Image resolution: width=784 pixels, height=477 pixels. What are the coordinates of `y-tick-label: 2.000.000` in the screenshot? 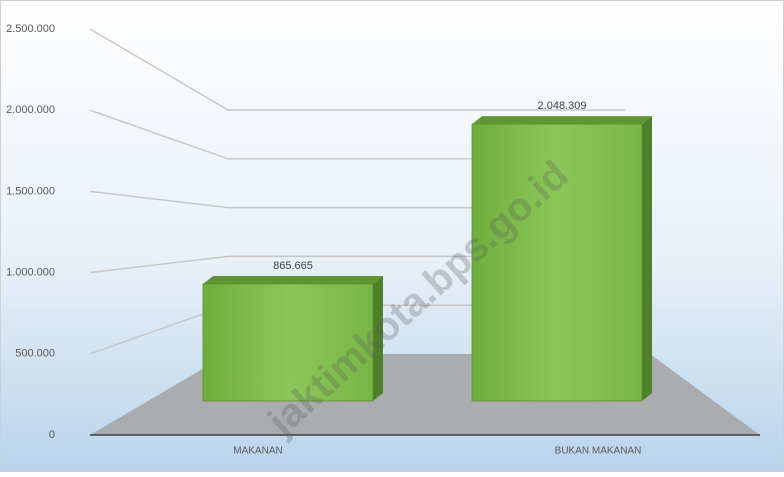 It's located at (30, 110).